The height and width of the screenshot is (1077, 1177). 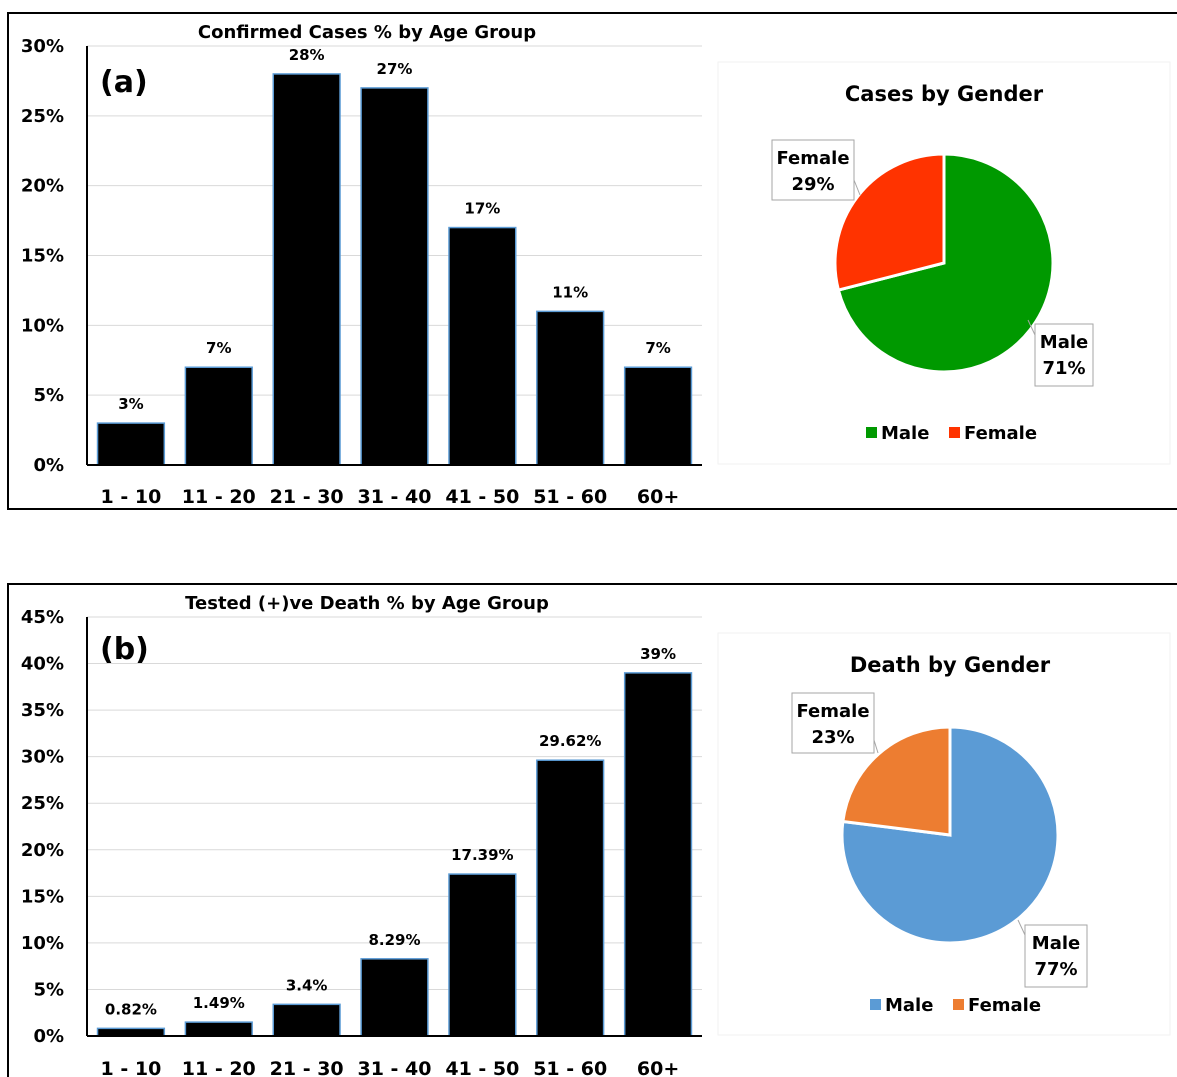 I want to click on y-tick-label: 45%, so click(x=42, y=617).